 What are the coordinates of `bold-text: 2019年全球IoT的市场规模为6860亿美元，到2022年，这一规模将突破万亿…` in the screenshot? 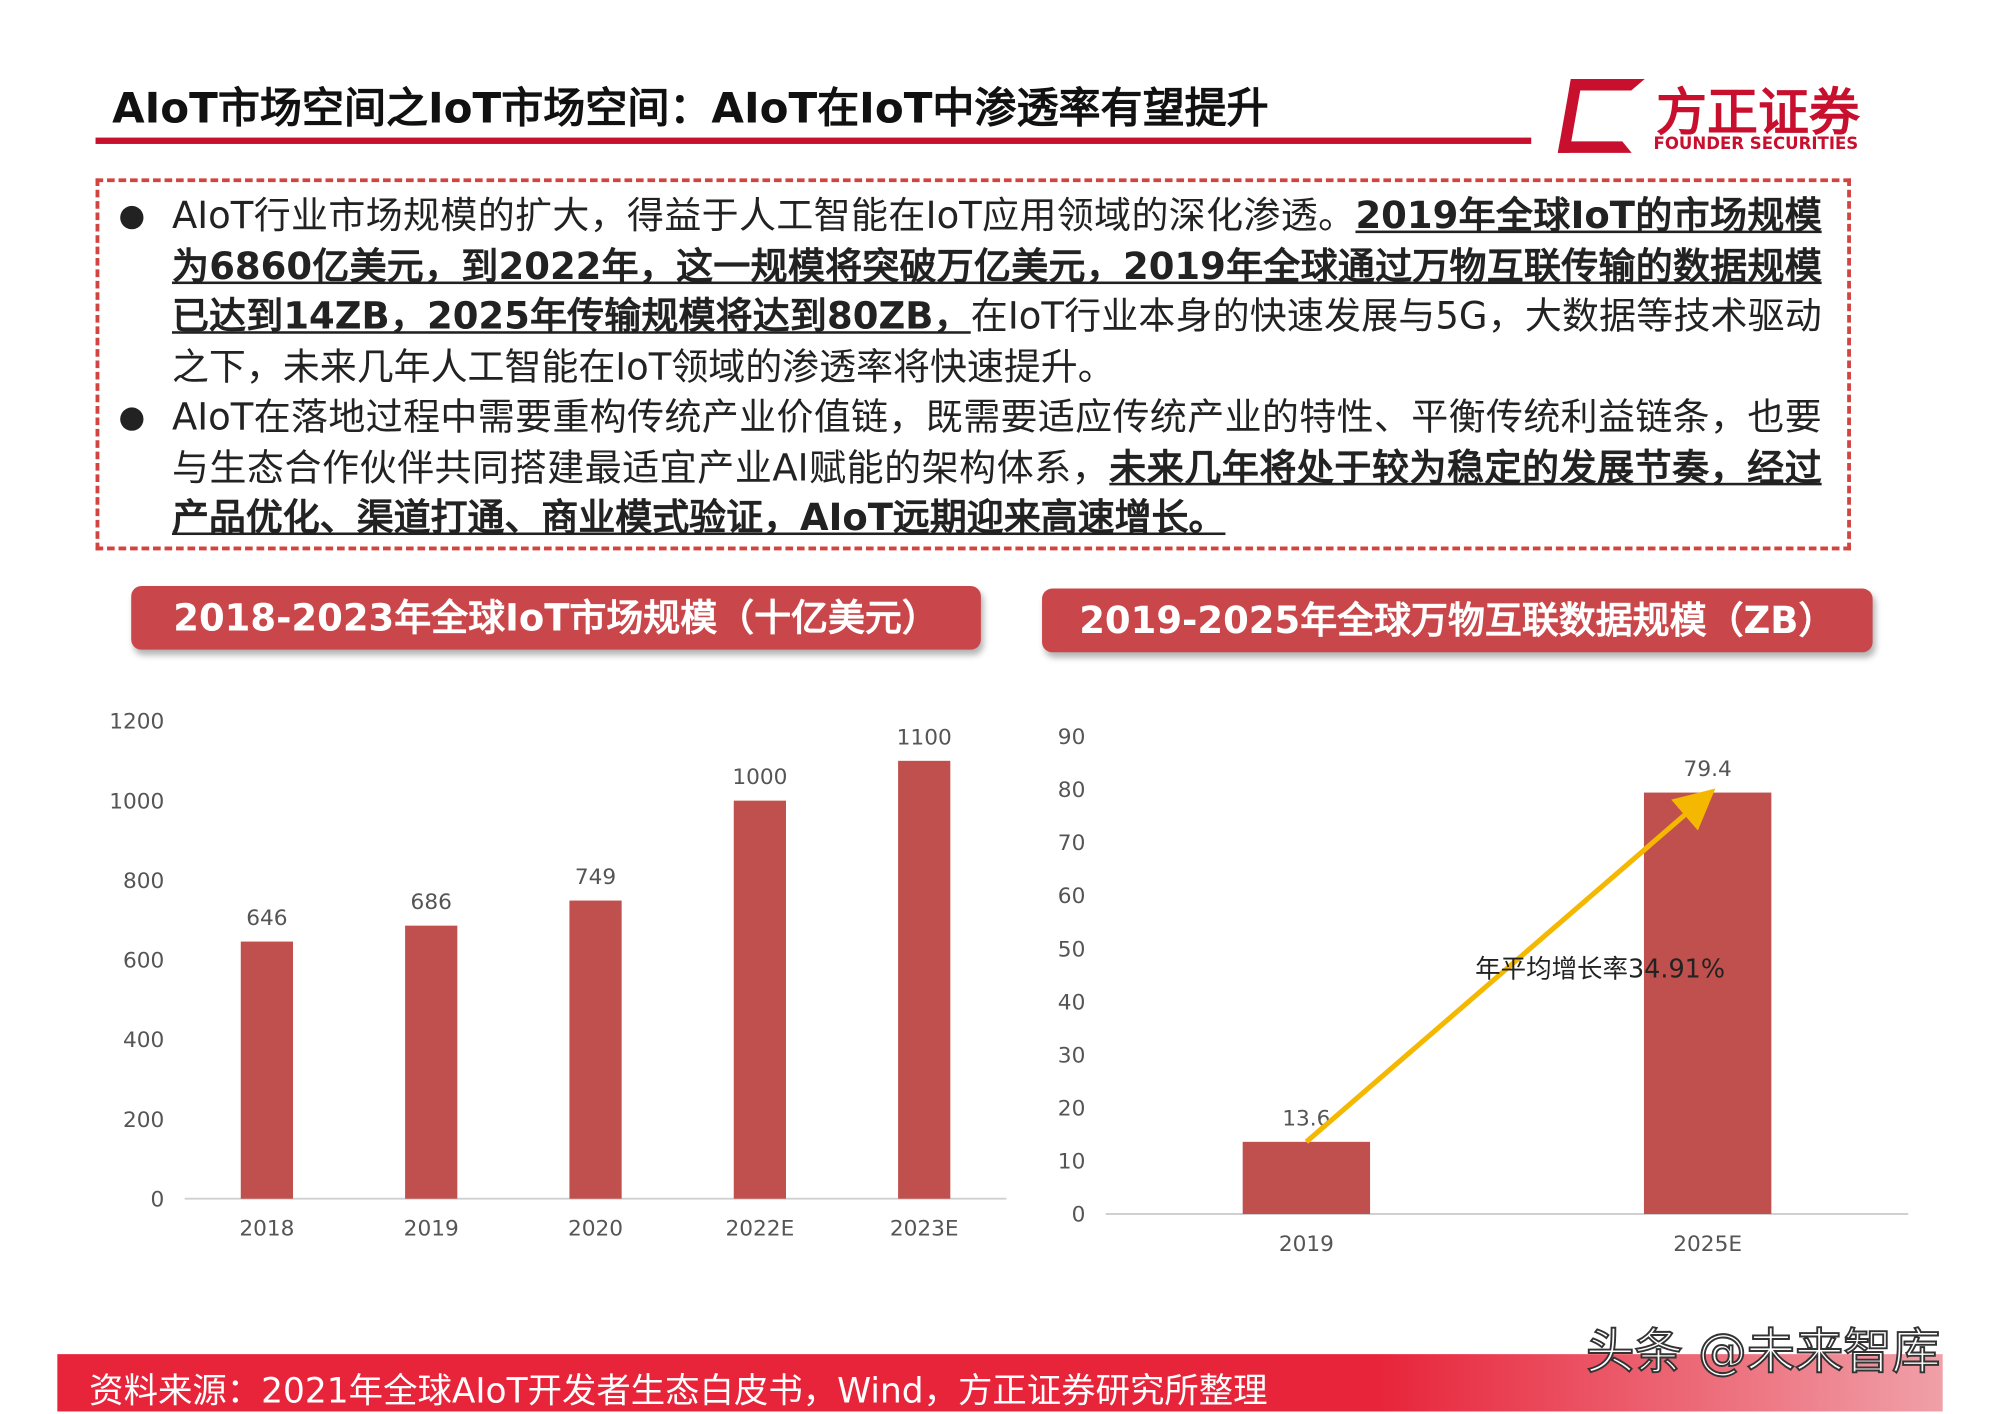 It's located at (996, 265).